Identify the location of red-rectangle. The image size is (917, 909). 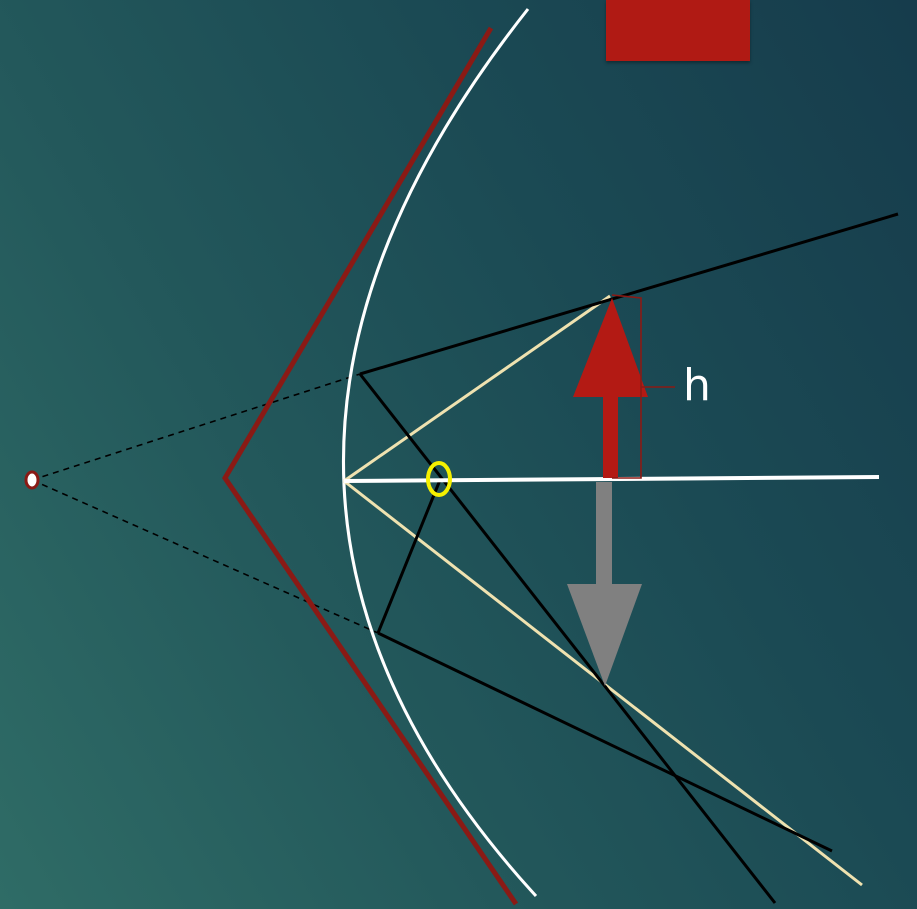
(678, 30).